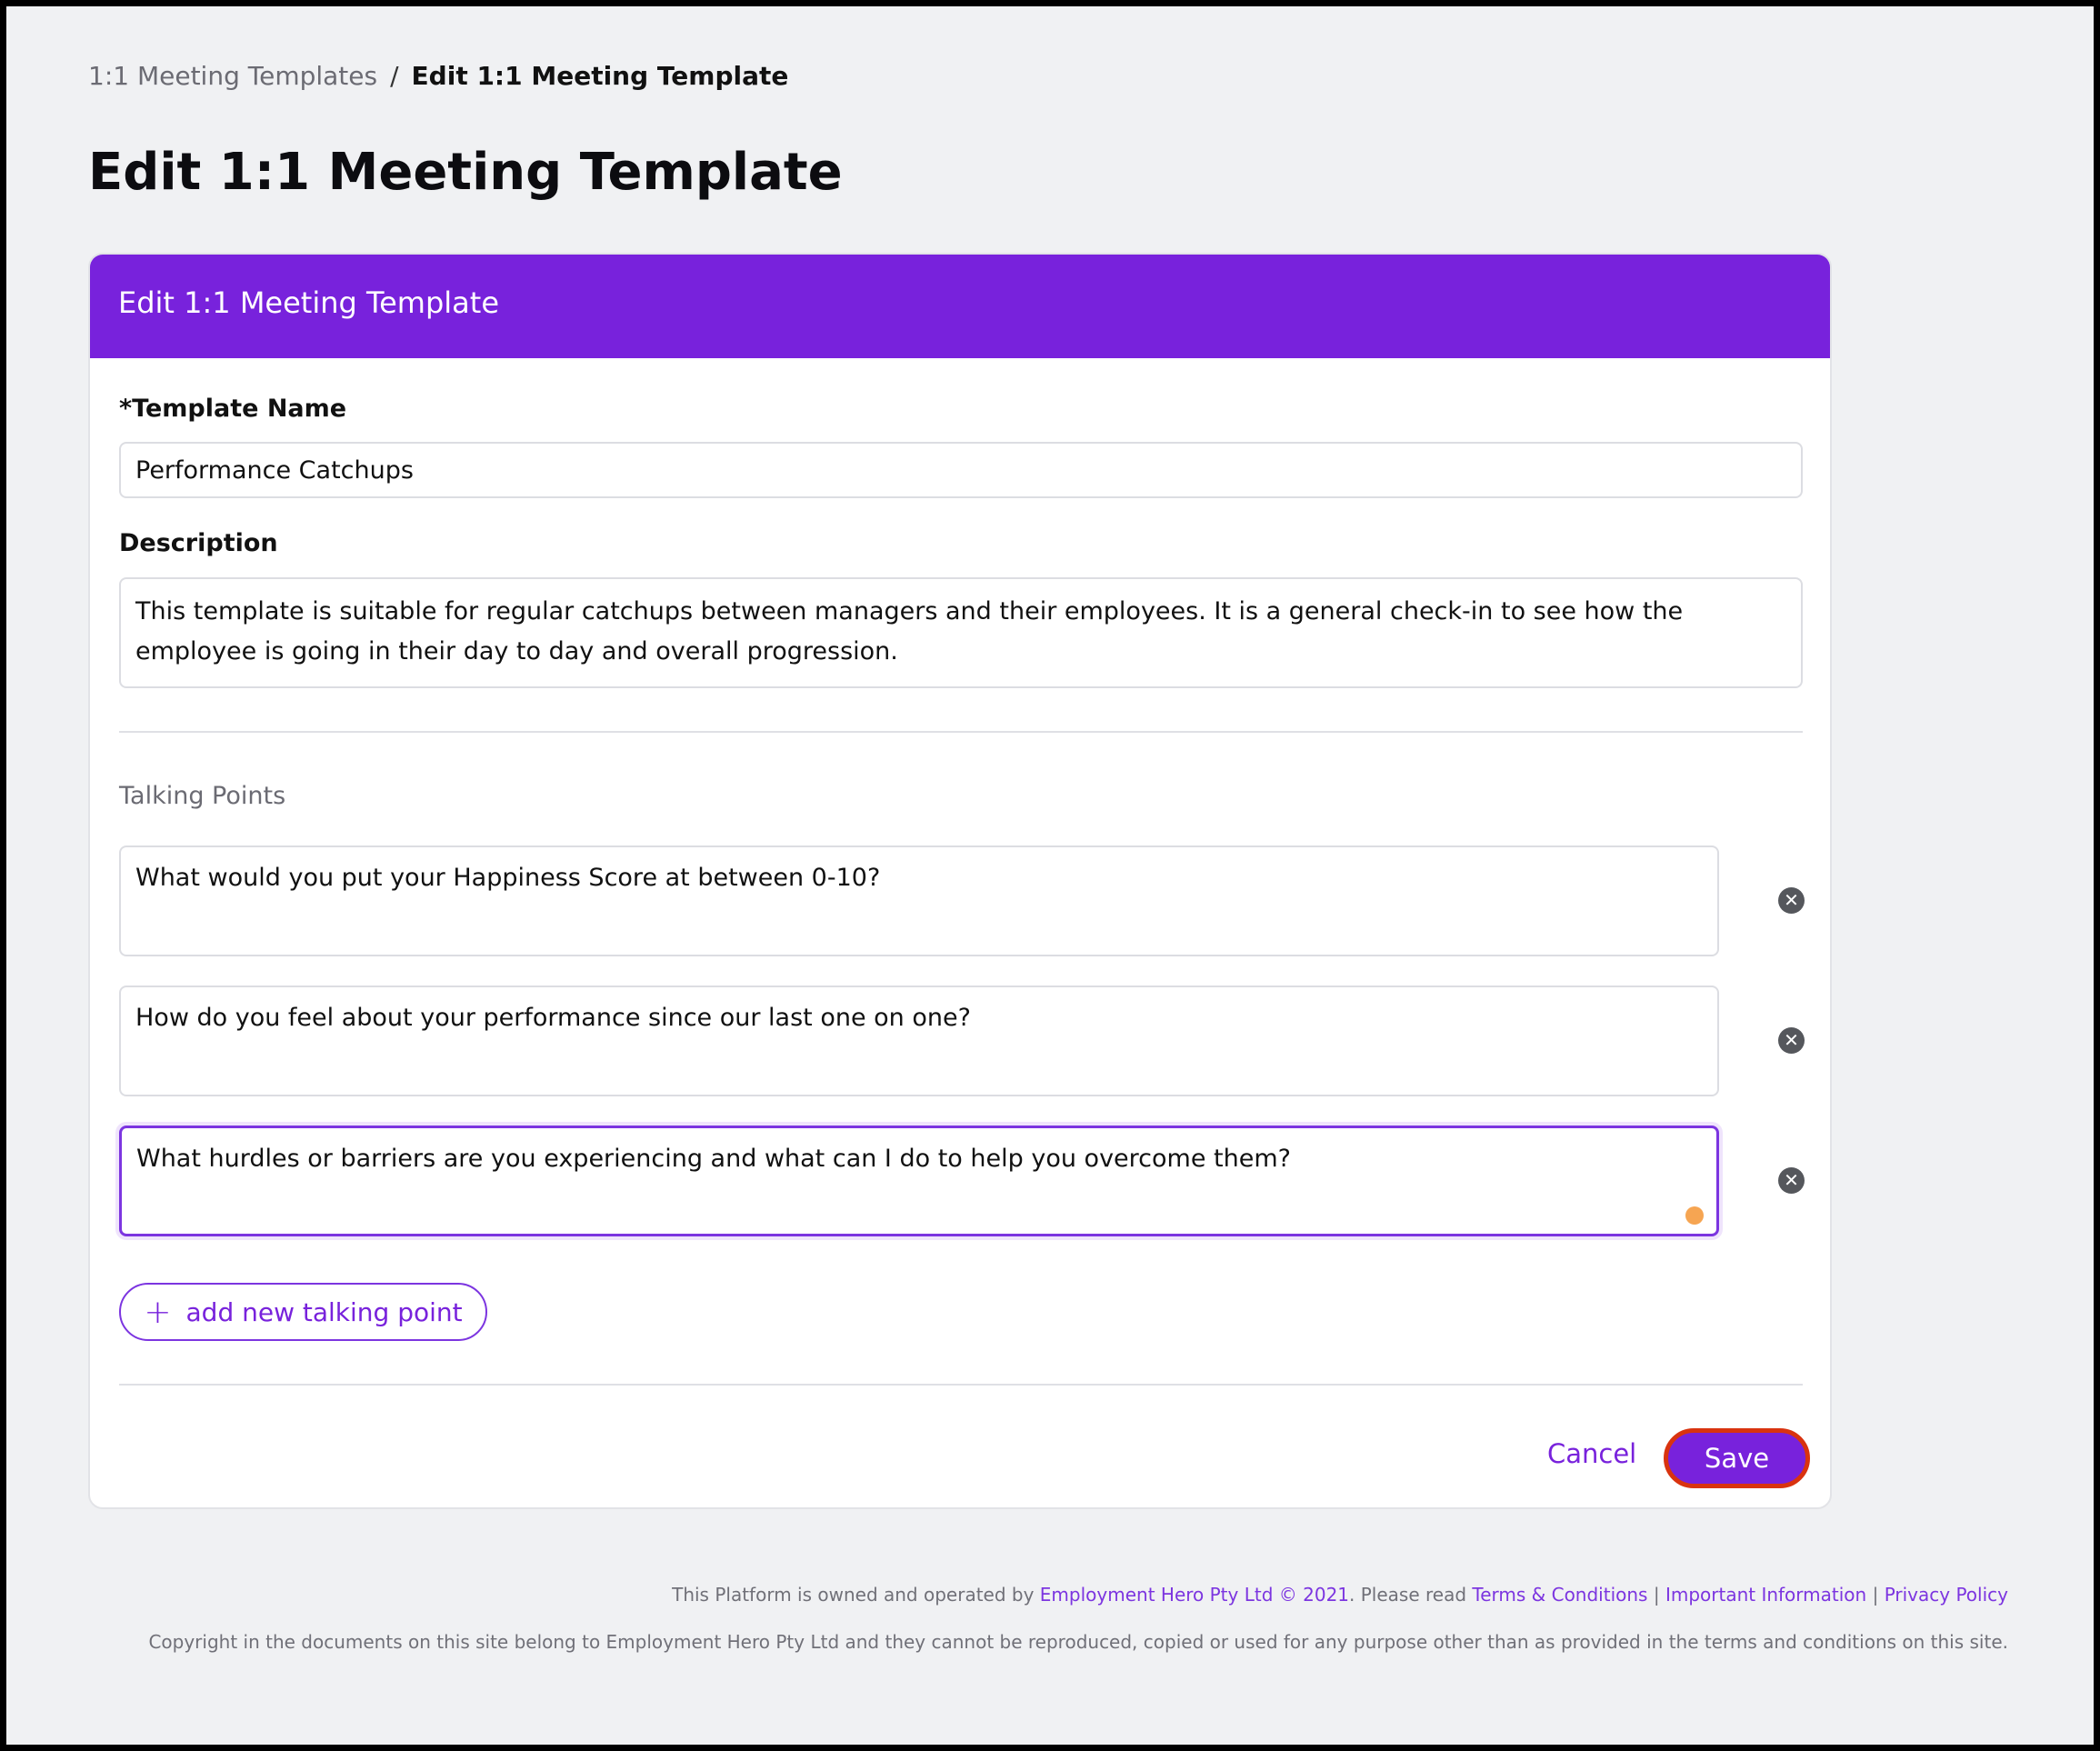 The width and height of the screenshot is (2100, 1751). What do you see at coordinates (1408, 1595) in the screenshot?
I see `footer-text: . Please read` at bounding box center [1408, 1595].